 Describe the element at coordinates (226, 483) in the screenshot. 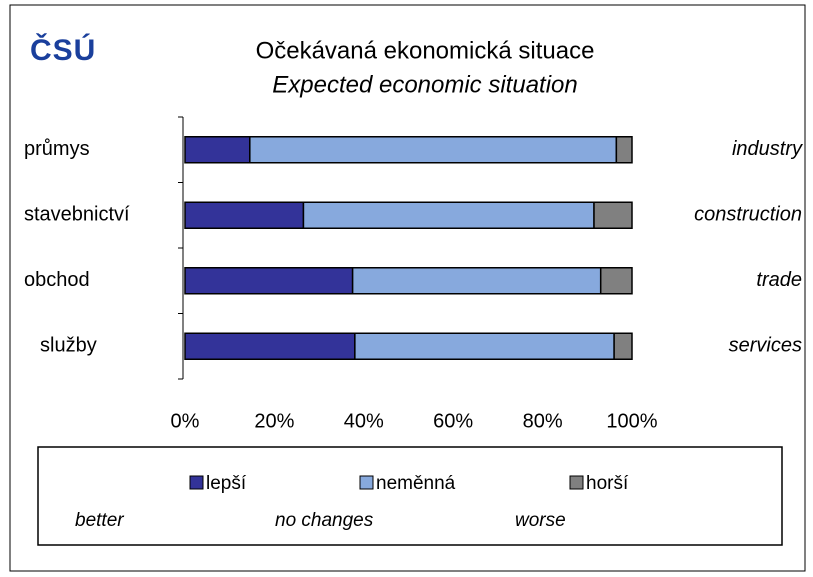

I see `legend-label: lepší` at that location.